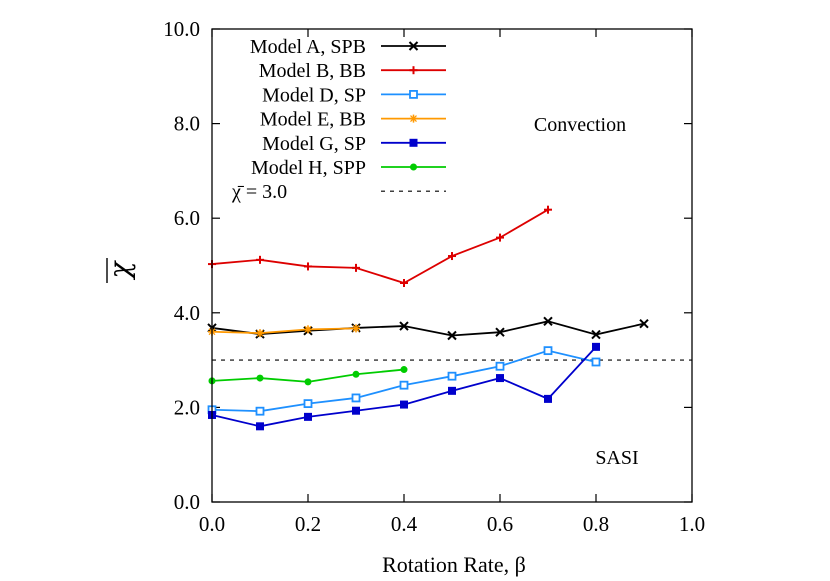  Describe the element at coordinates (596, 524) in the screenshot. I see `x-tick-label: 0.8` at that location.